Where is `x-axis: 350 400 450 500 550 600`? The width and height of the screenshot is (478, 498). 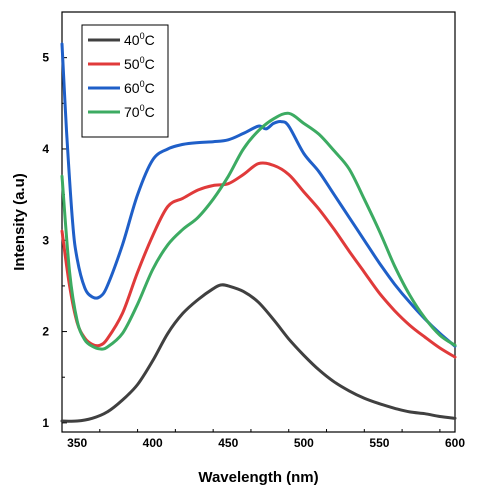 x-axis: 350 400 450 500 550 600 is located at coordinates (263, 439).